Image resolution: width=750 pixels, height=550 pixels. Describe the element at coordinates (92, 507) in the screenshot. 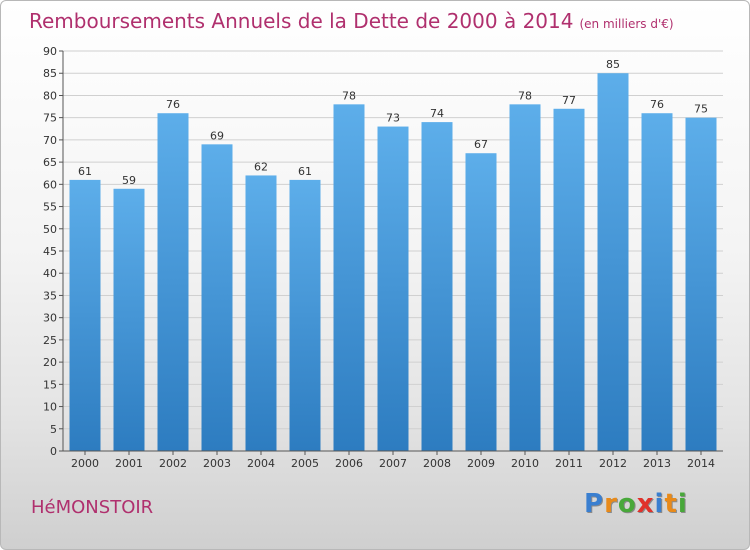

I see `commune-name: HéMONSTOIR` at that location.